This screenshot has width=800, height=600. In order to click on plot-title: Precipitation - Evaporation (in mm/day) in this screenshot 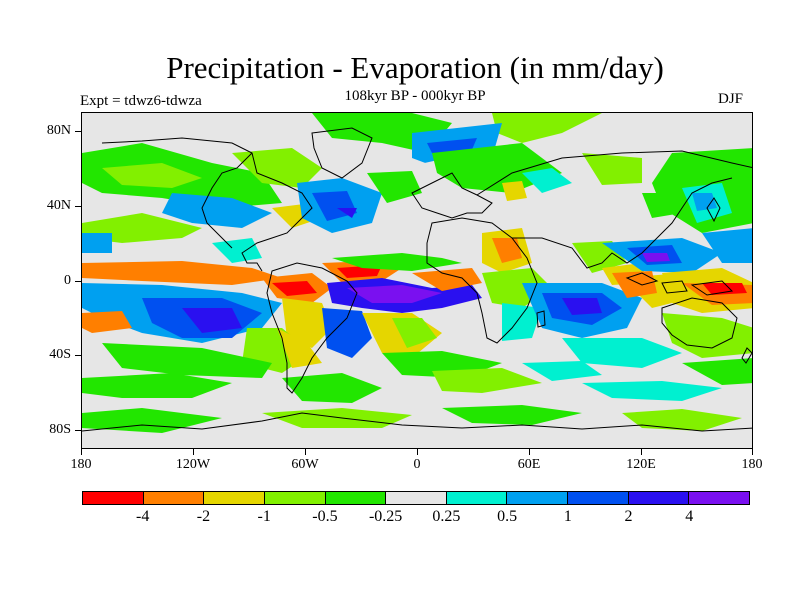, I will do `click(415, 67)`.